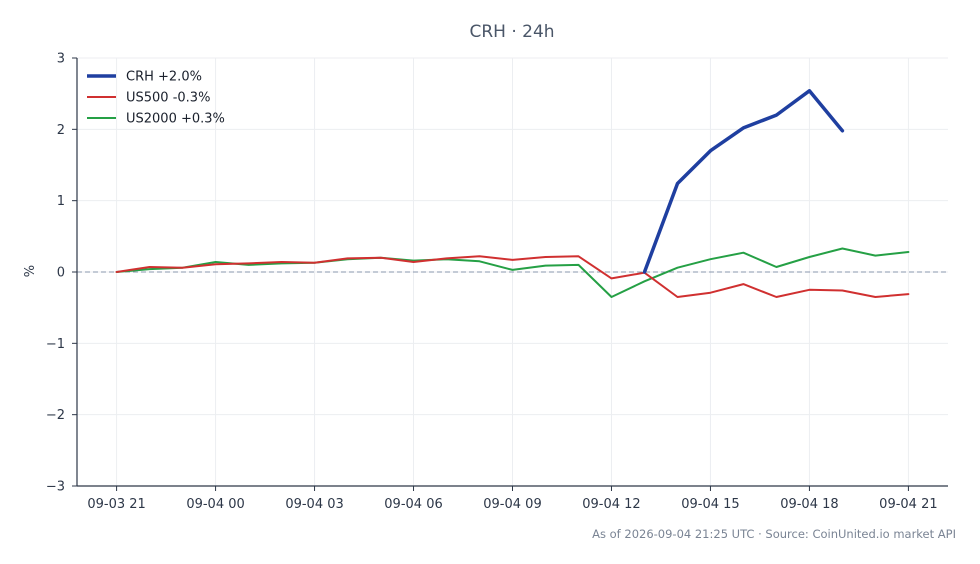  I want to click on y-tick-label: 1, so click(61, 201).